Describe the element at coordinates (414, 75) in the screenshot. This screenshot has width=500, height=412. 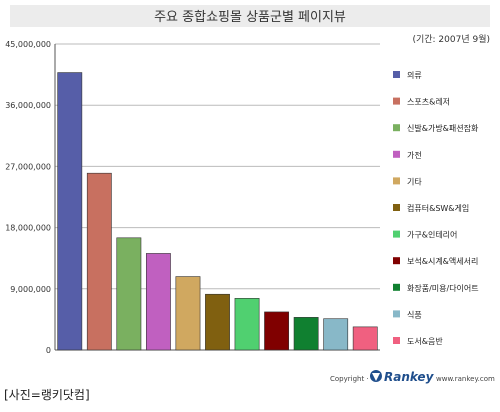
I see `legend-label: 의류` at that location.